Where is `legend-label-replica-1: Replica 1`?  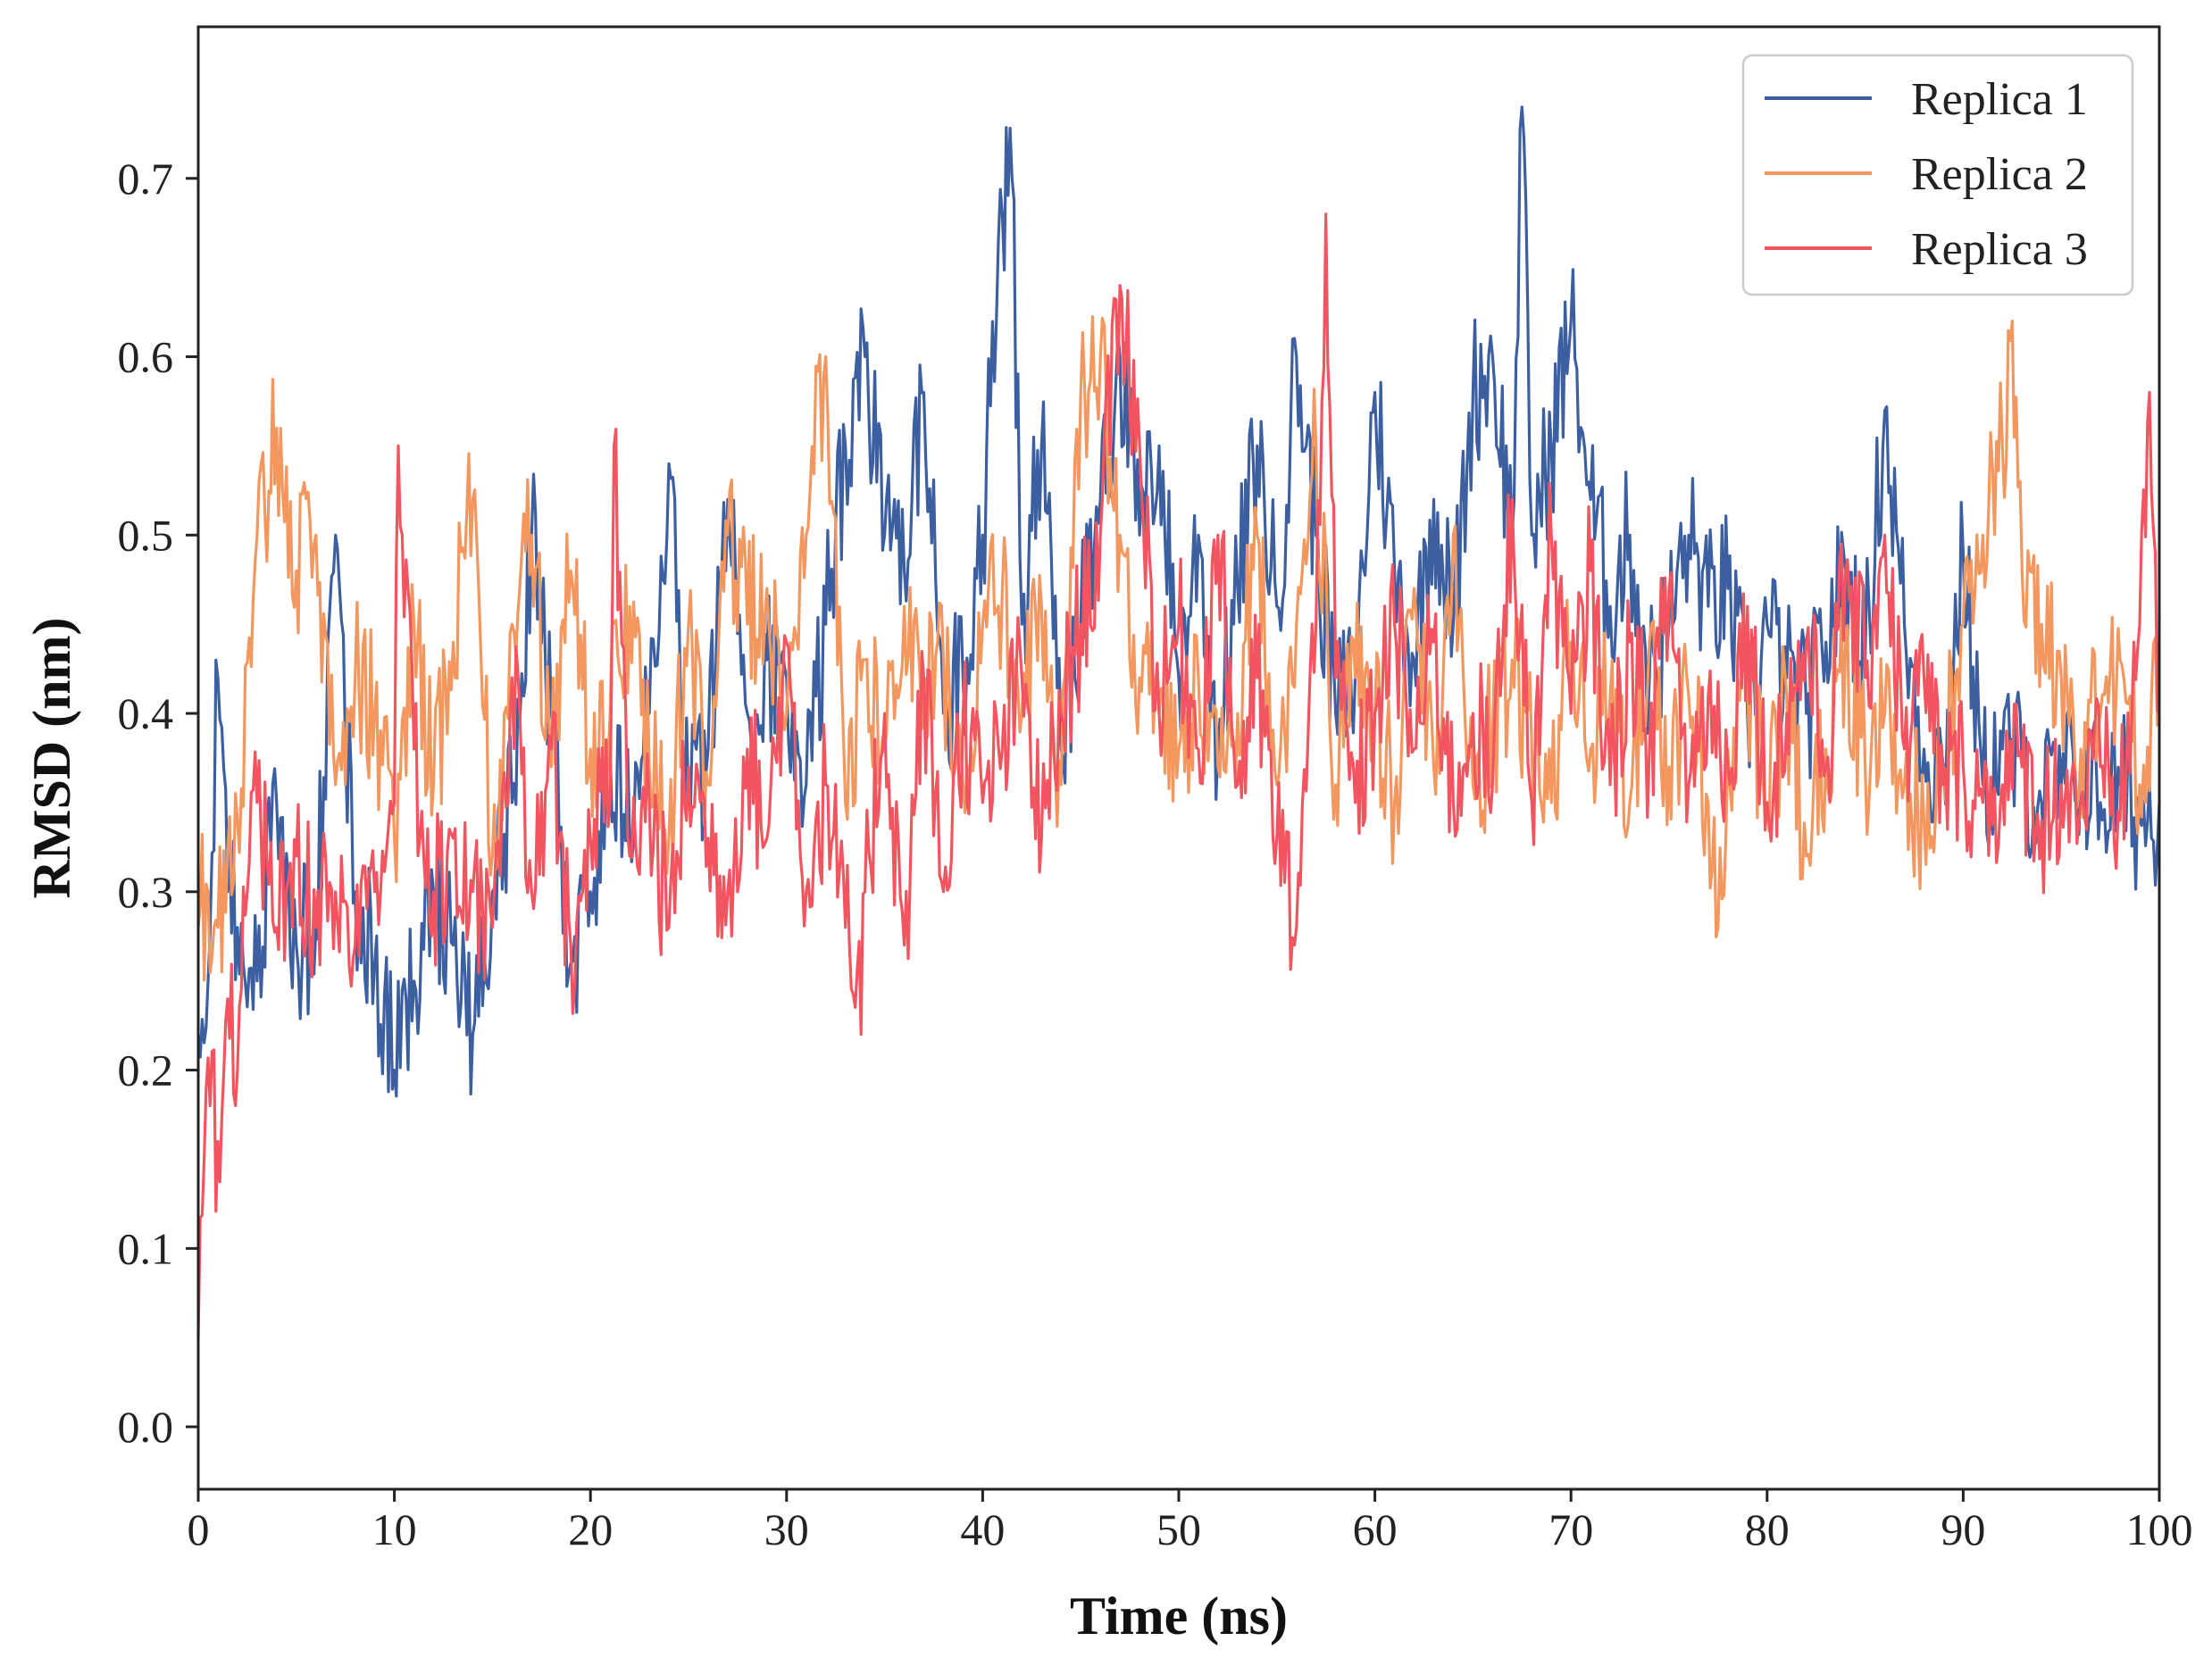
legend-label-replica-1: Replica 1 is located at coordinates (1999, 100).